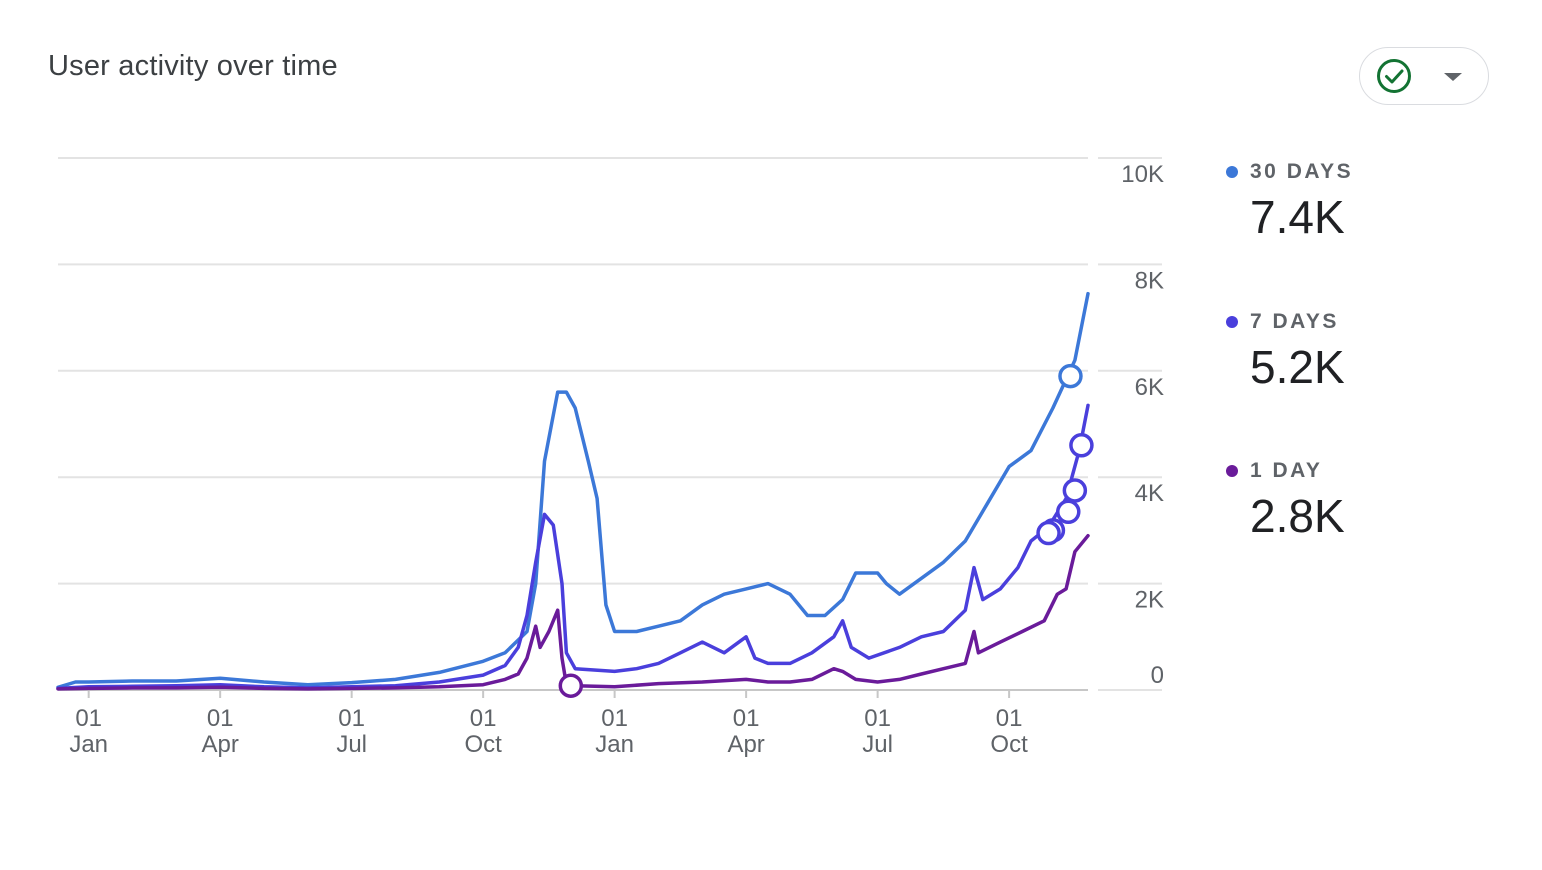  Describe the element at coordinates (1424, 76) in the screenshot. I see `status-dropdown-button` at that location.